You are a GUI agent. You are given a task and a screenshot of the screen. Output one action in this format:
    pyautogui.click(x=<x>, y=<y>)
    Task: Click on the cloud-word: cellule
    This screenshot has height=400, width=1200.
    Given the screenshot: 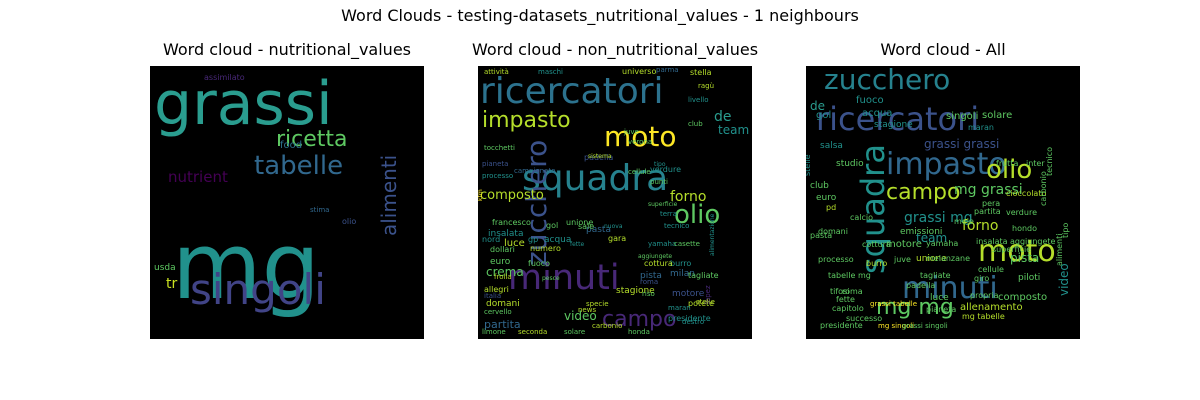 What is the action you would take?
    pyautogui.click(x=639, y=172)
    